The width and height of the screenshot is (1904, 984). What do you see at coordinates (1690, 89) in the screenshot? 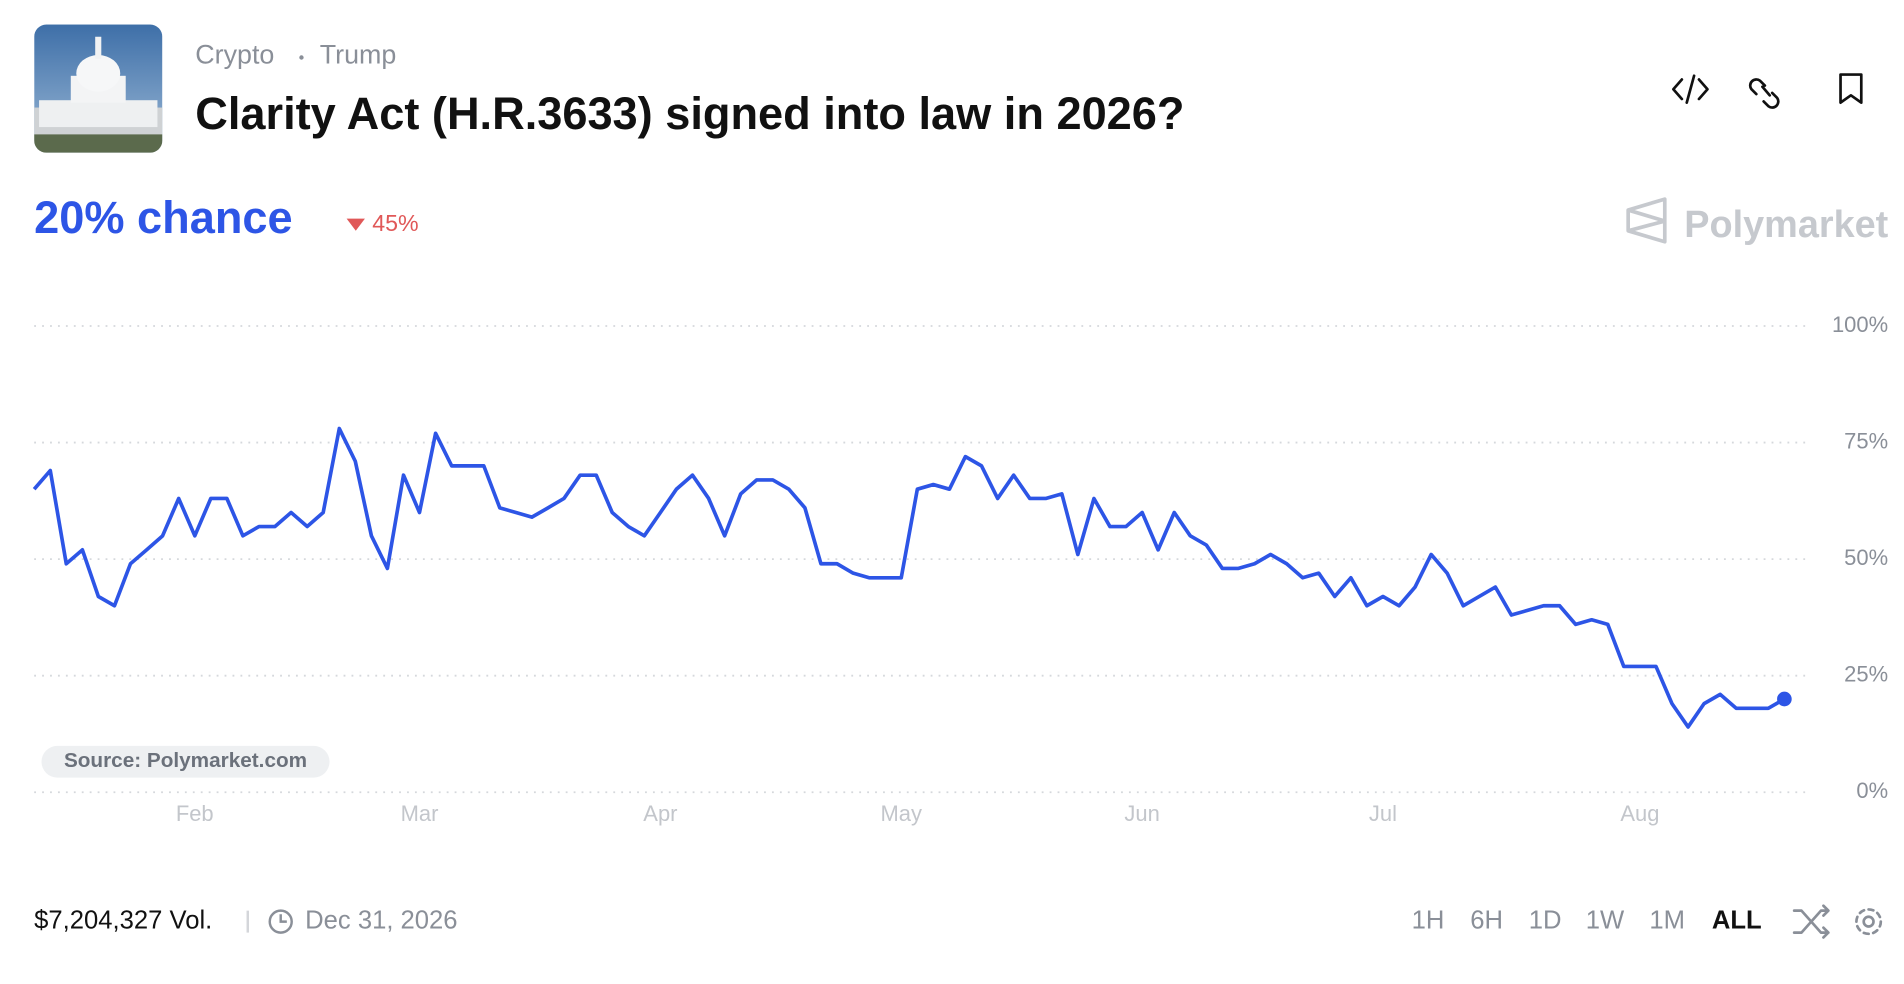
I see `embed-icon` at bounding box center [1690, 89].